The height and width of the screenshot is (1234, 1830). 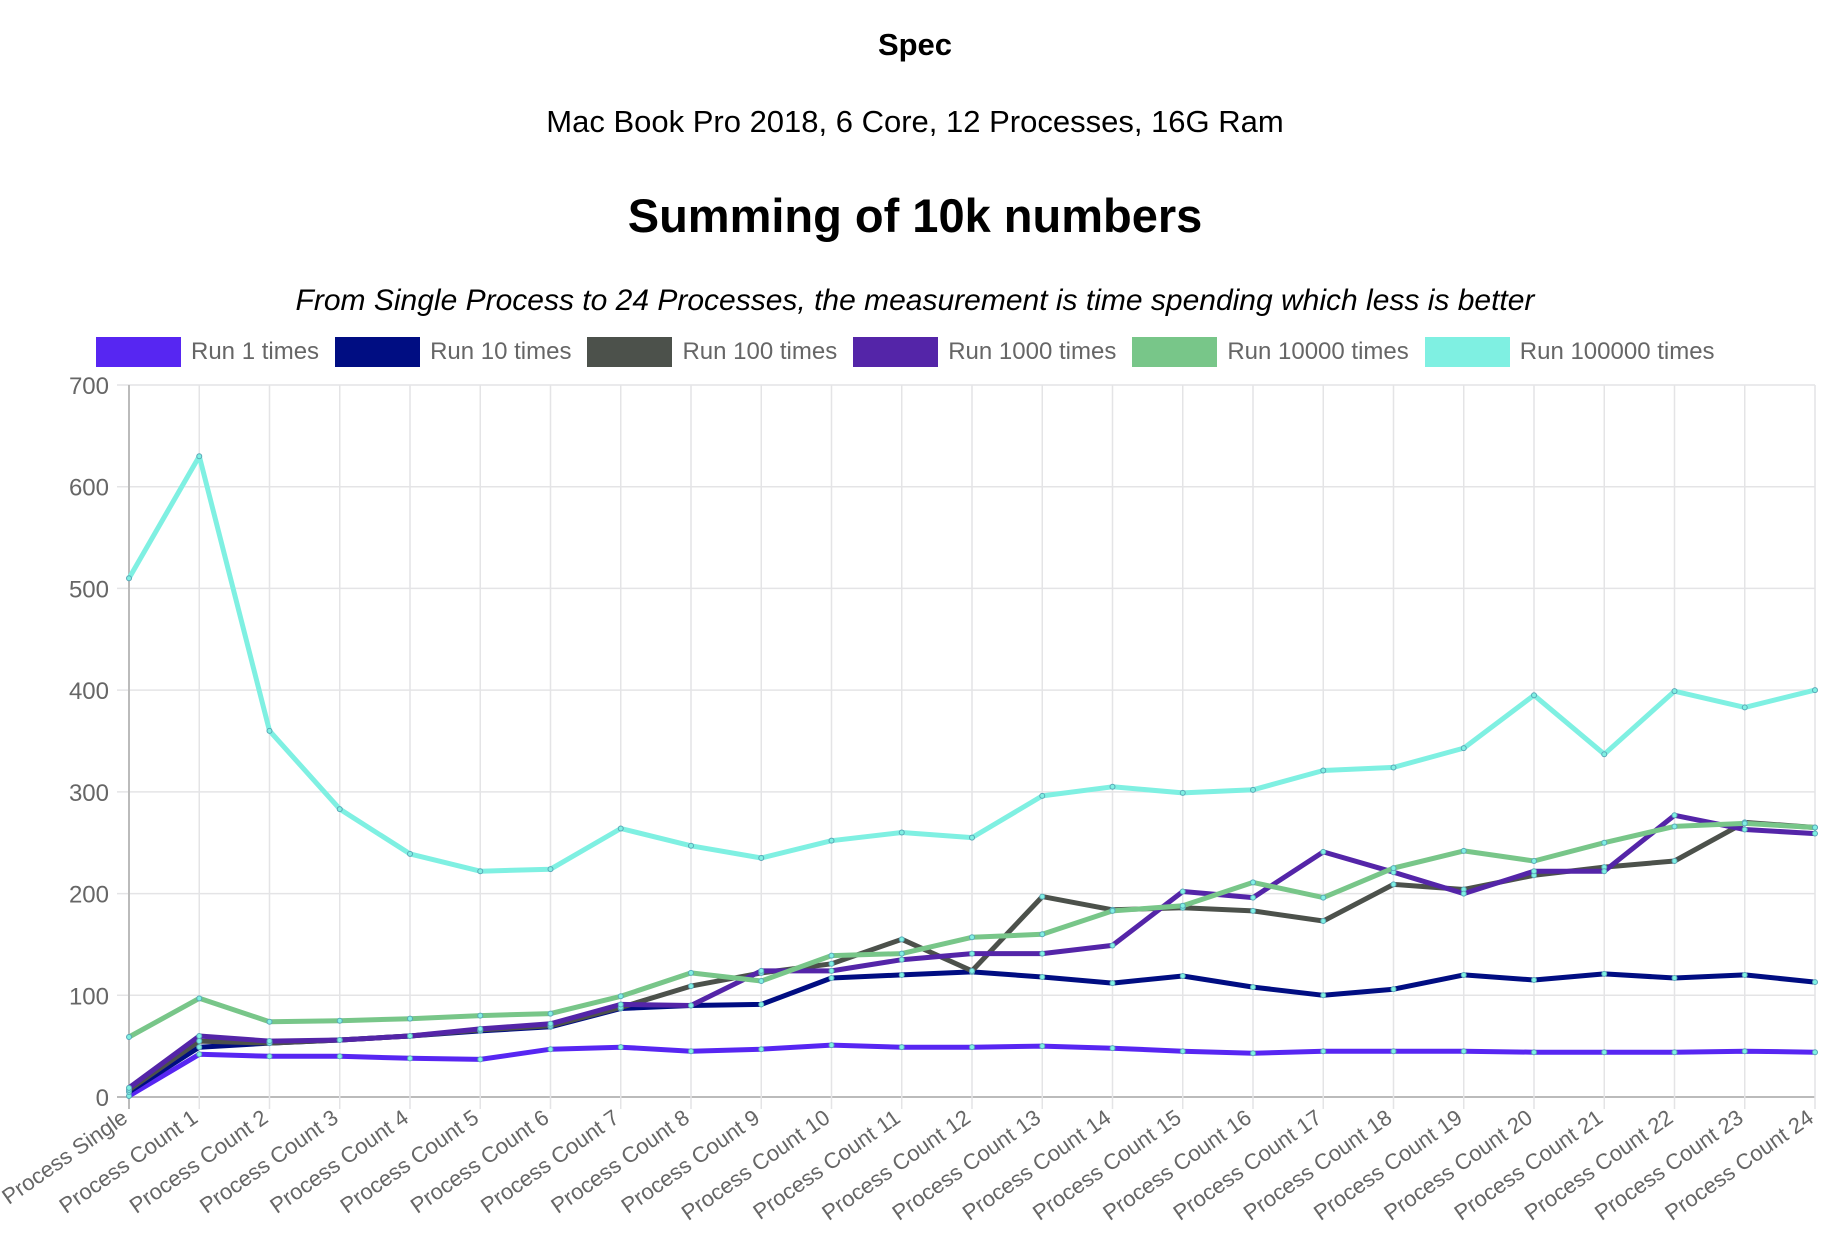 I want to click on legend-item-run-100: Run 100 times, so click(x=712, y=352).